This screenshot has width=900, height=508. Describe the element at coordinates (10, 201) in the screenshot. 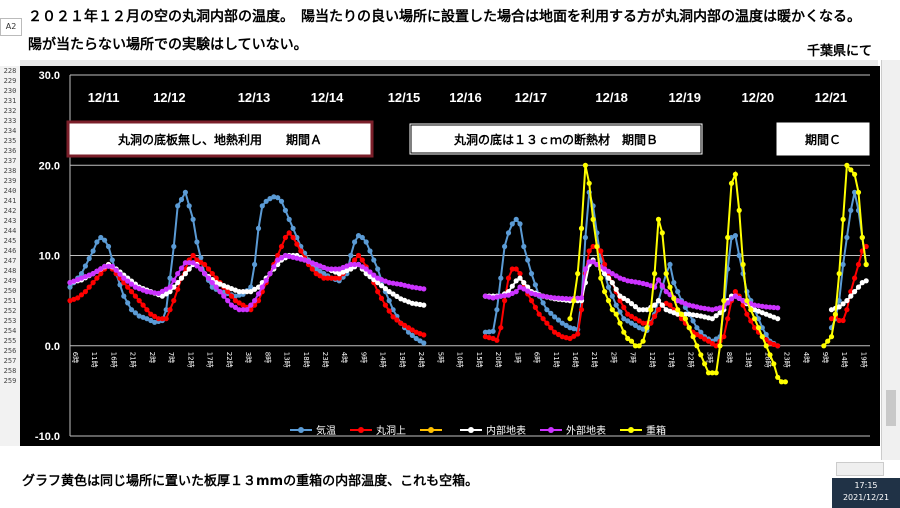

I see `row-number: 241` at that location.